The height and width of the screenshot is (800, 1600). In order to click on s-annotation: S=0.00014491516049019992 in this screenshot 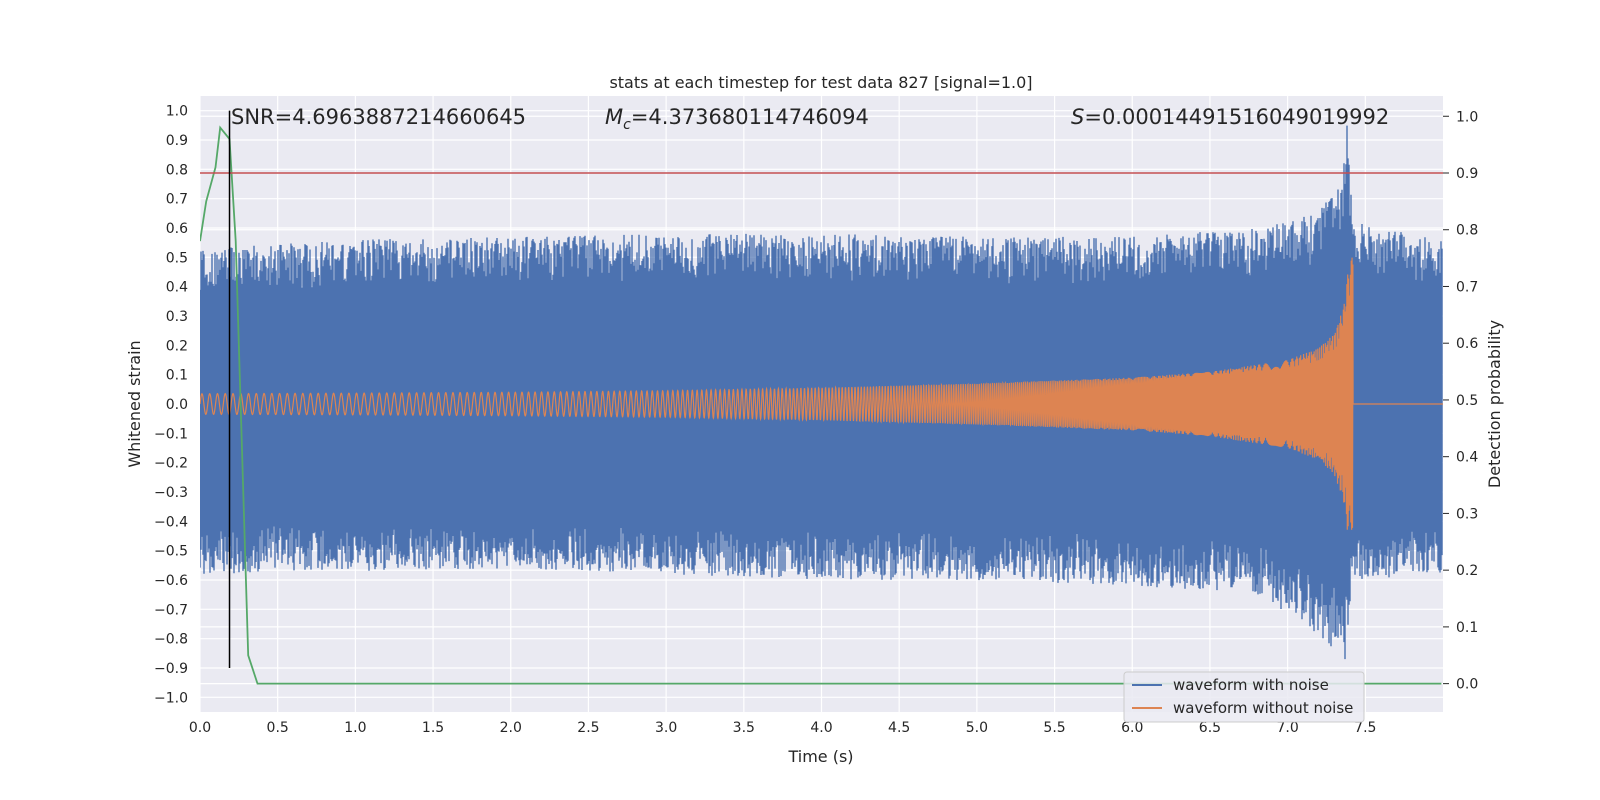, I will do `click(1230, 117)`.